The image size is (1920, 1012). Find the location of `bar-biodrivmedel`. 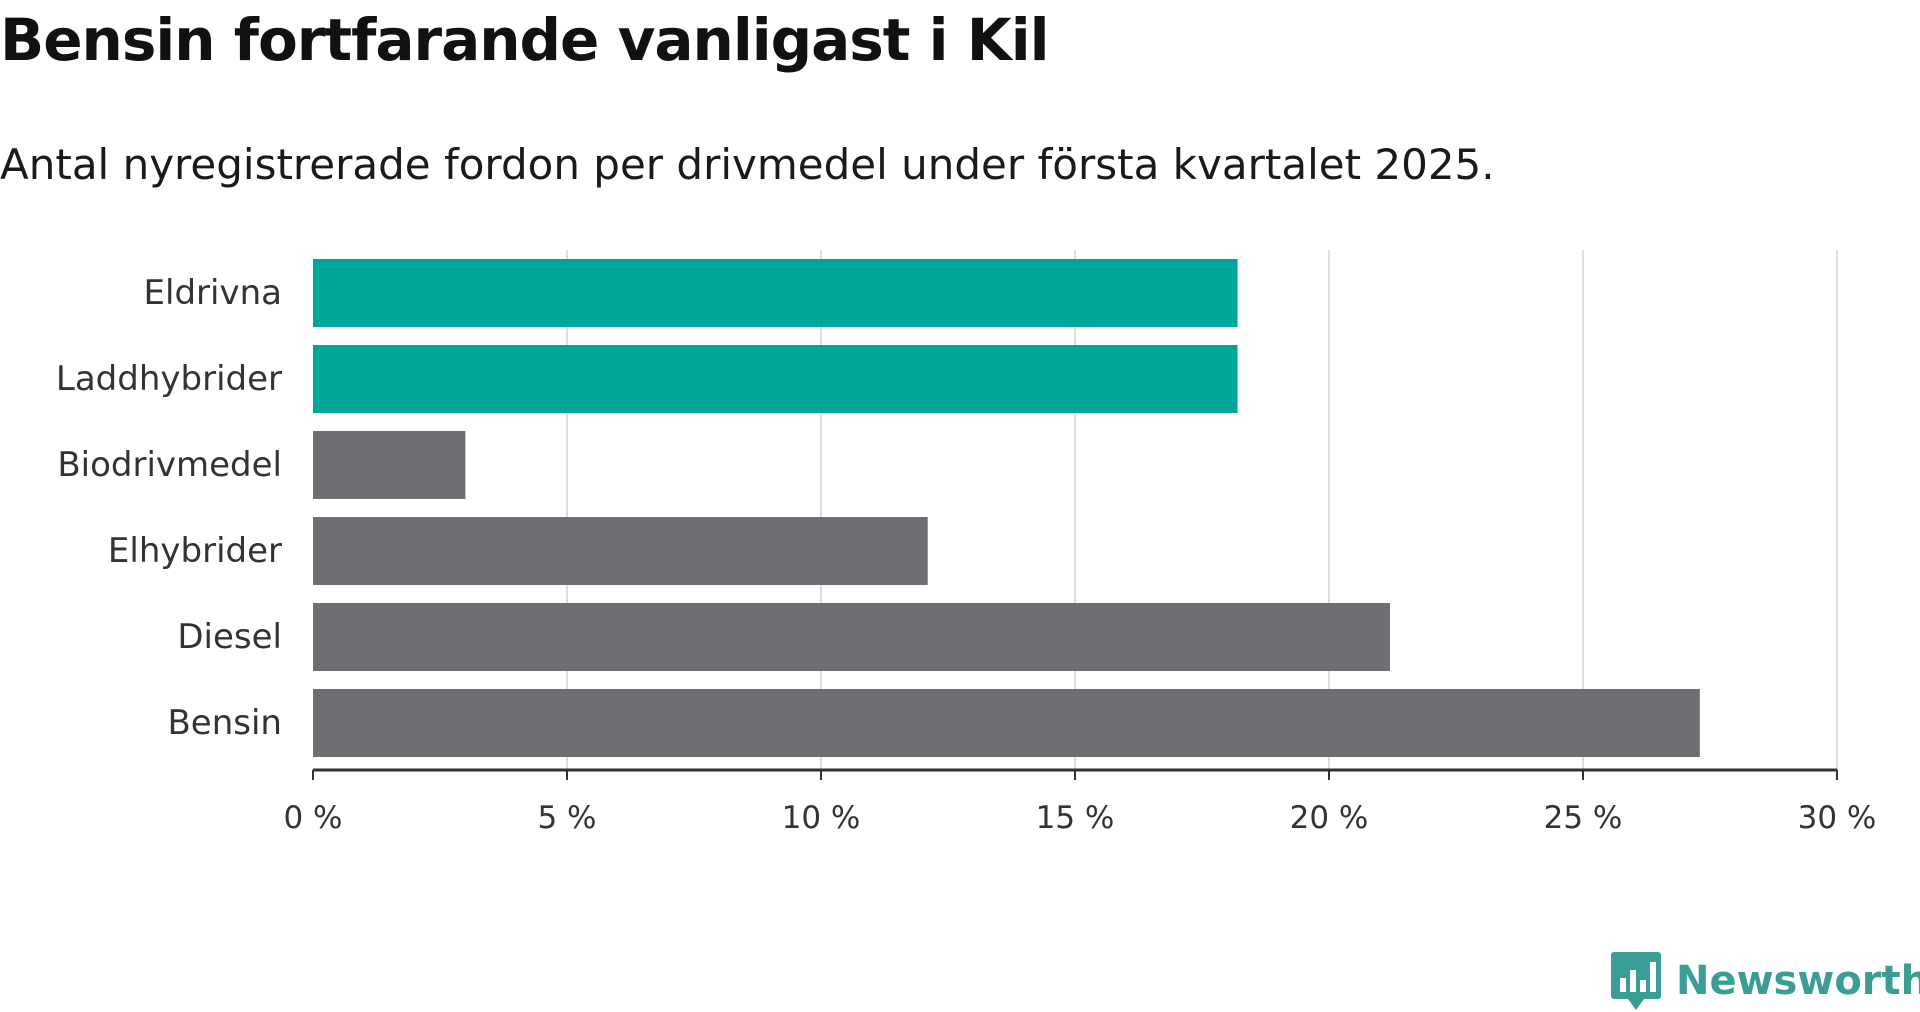

bar-biodrivmedel is located at coordinates (389, 465).